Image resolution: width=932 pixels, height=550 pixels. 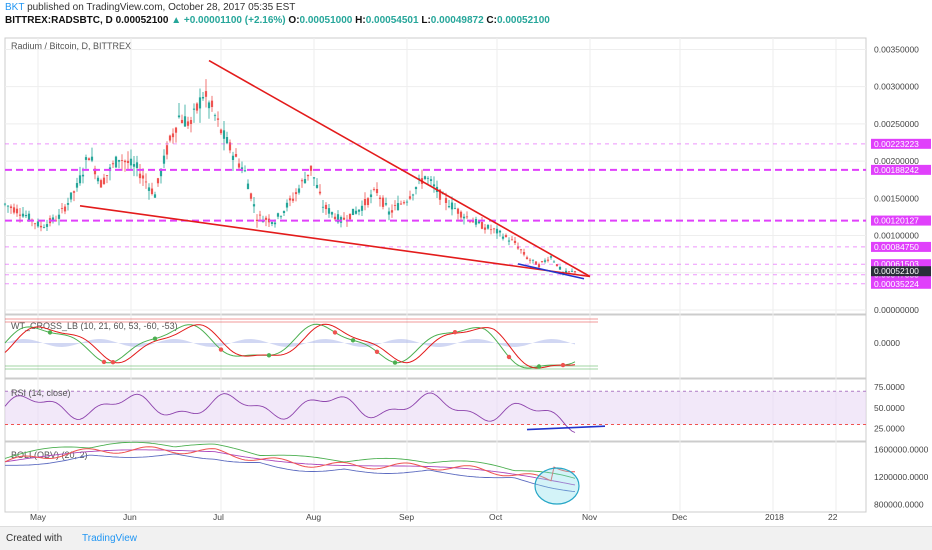 I want to click on author-link: BKT, so click(x=15, y=7).